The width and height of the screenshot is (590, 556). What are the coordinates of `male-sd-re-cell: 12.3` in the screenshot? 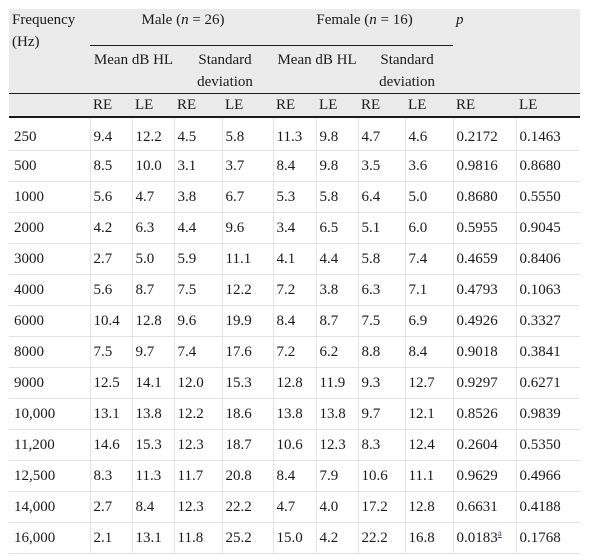 It's located at (198, 507).